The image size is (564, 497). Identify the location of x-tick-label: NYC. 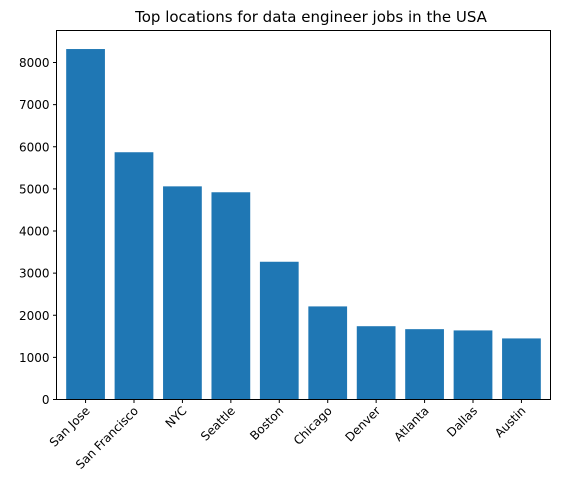
(176, 417).